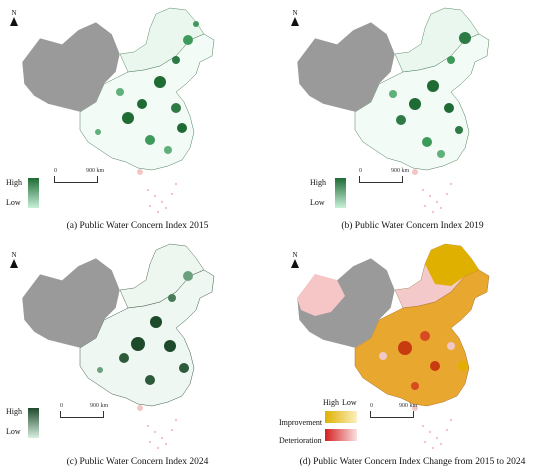  What do you see at coordinates (412, 226) in the screenshot?
I see `caption-b: (b) Public Water Concern Index 2019` at bounding box center [412, 226].